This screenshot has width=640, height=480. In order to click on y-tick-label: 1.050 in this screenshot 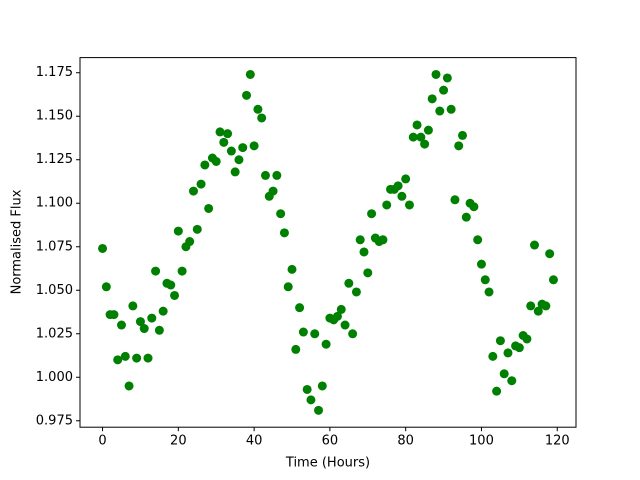, I will do `click(54, 290)`.